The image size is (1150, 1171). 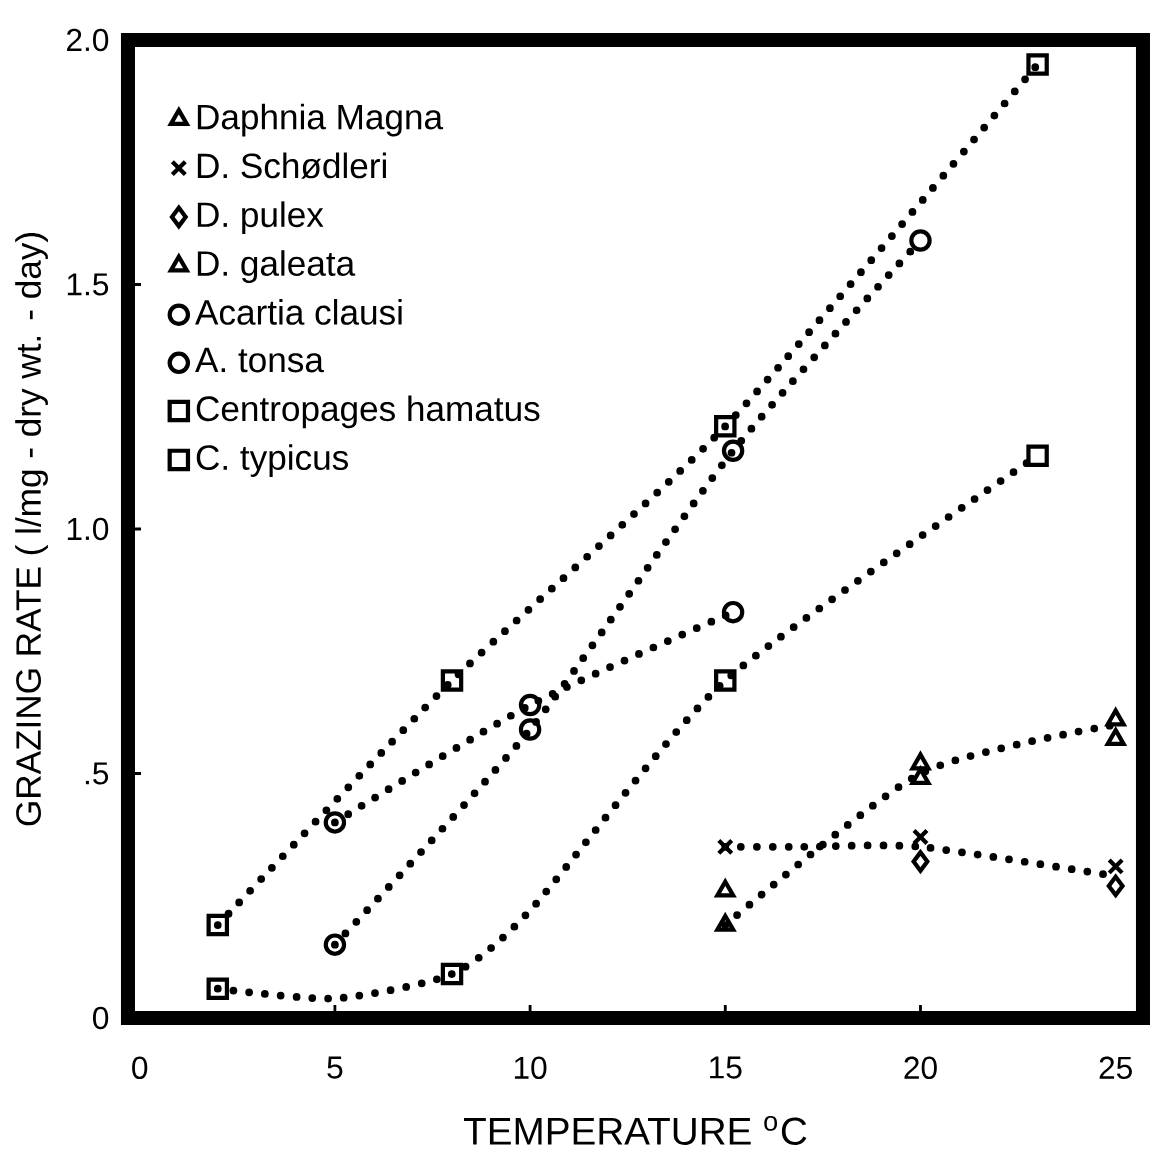 I want to click on legend-label: D. Schødleri, so click(x=291, y=165).